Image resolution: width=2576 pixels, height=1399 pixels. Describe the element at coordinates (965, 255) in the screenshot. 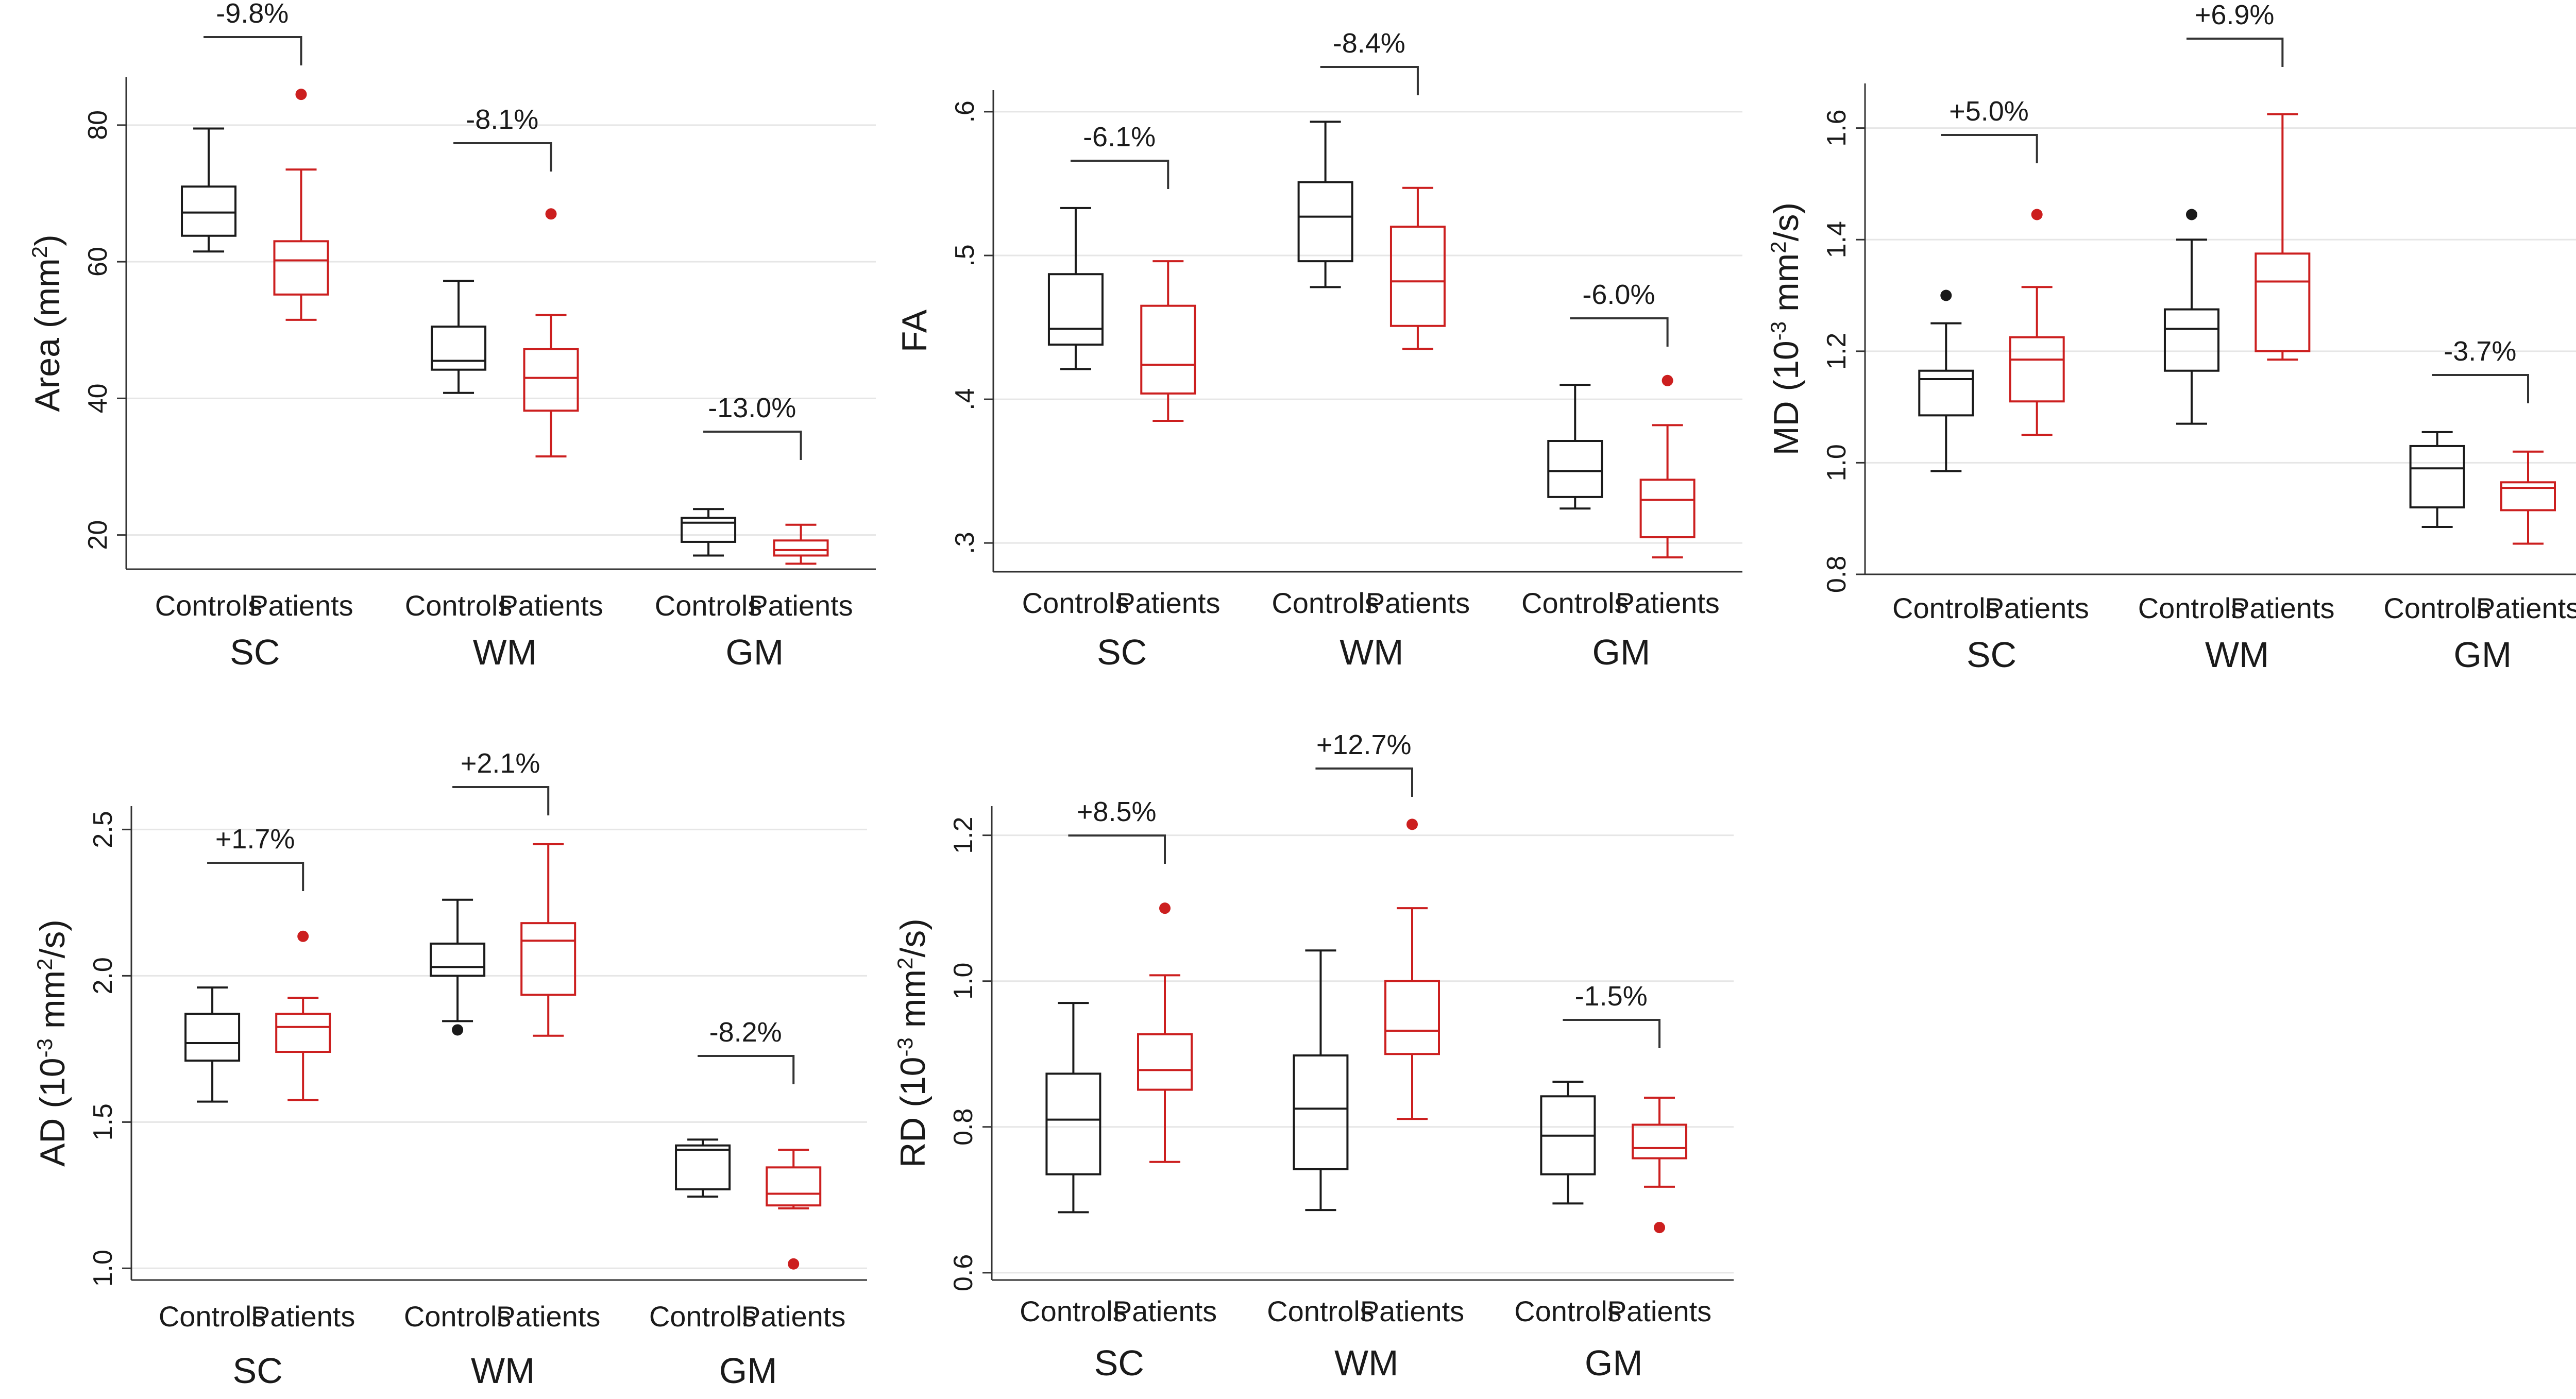

I see `y-tick-label: .5` at that location.